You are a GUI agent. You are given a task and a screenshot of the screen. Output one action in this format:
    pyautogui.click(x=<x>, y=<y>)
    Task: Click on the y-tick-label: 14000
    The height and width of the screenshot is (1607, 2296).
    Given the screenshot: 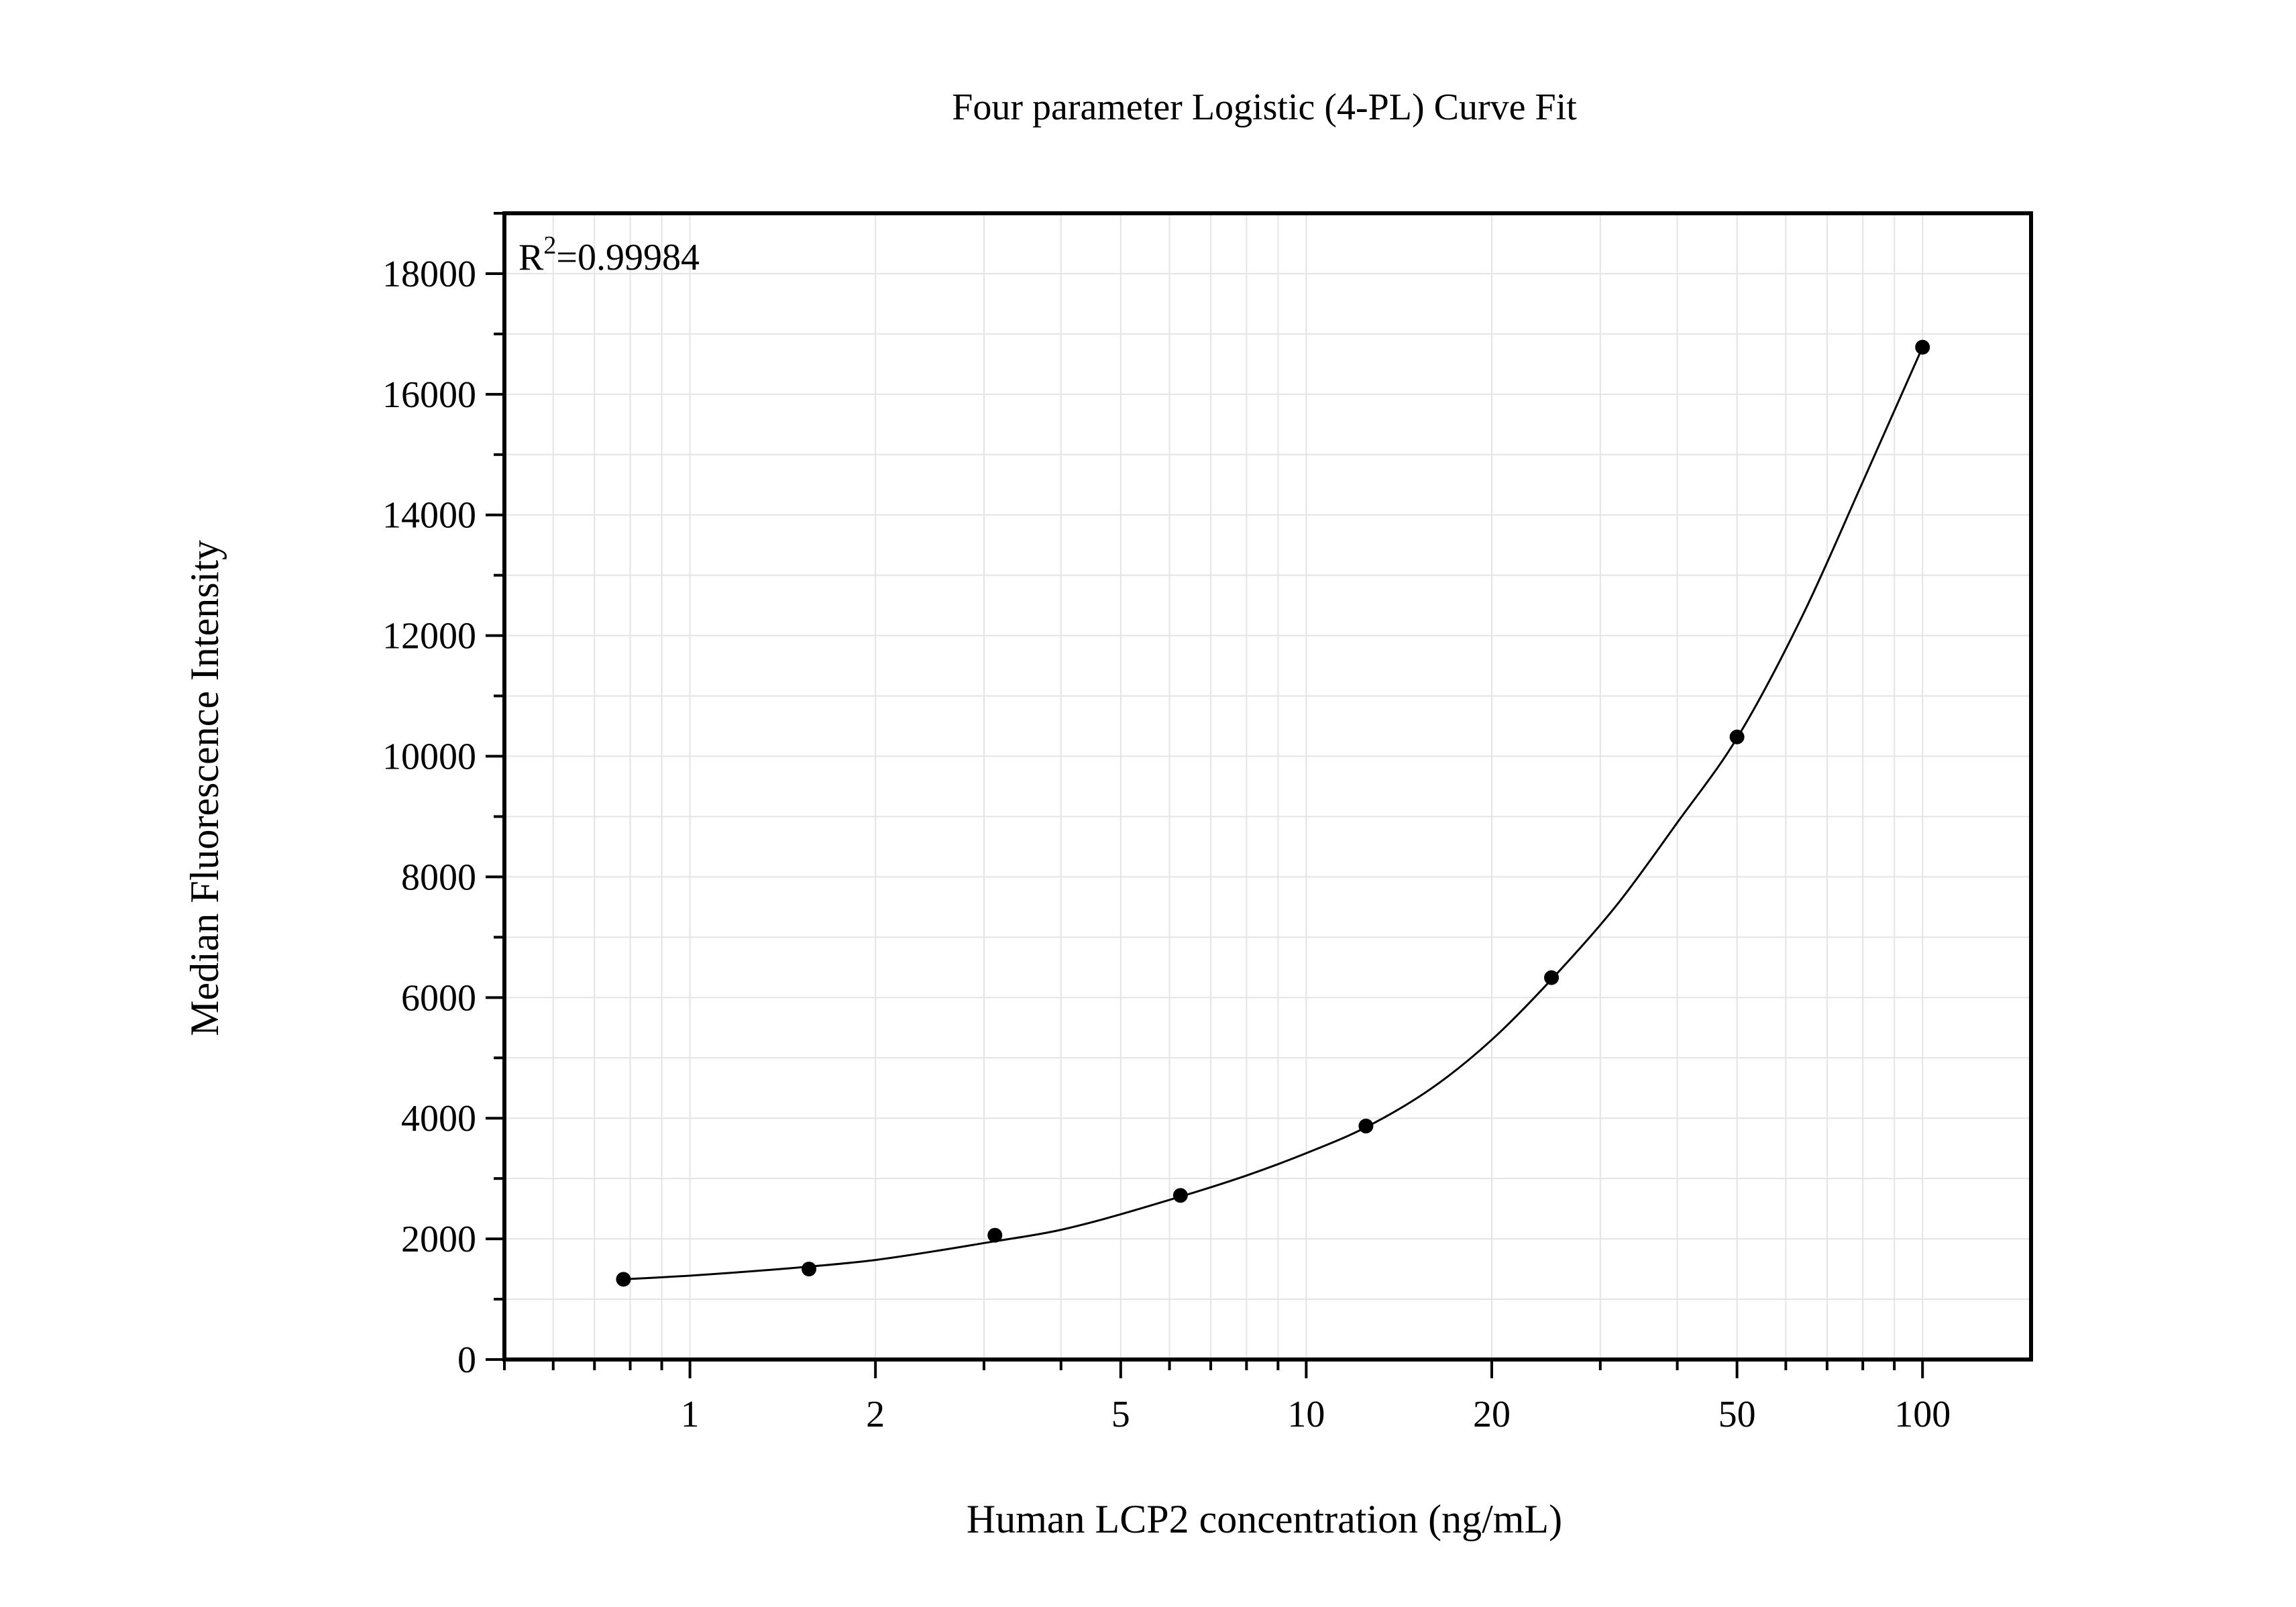 What is the action you would take?
    pyautogui.click(x=429, y=516)
    